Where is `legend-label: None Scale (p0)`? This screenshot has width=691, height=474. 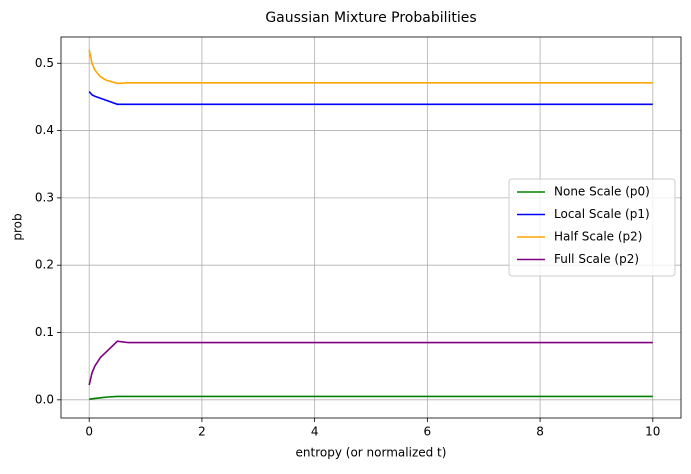 legend-label: None Scale (p0) is located at coordinates (602, 192).